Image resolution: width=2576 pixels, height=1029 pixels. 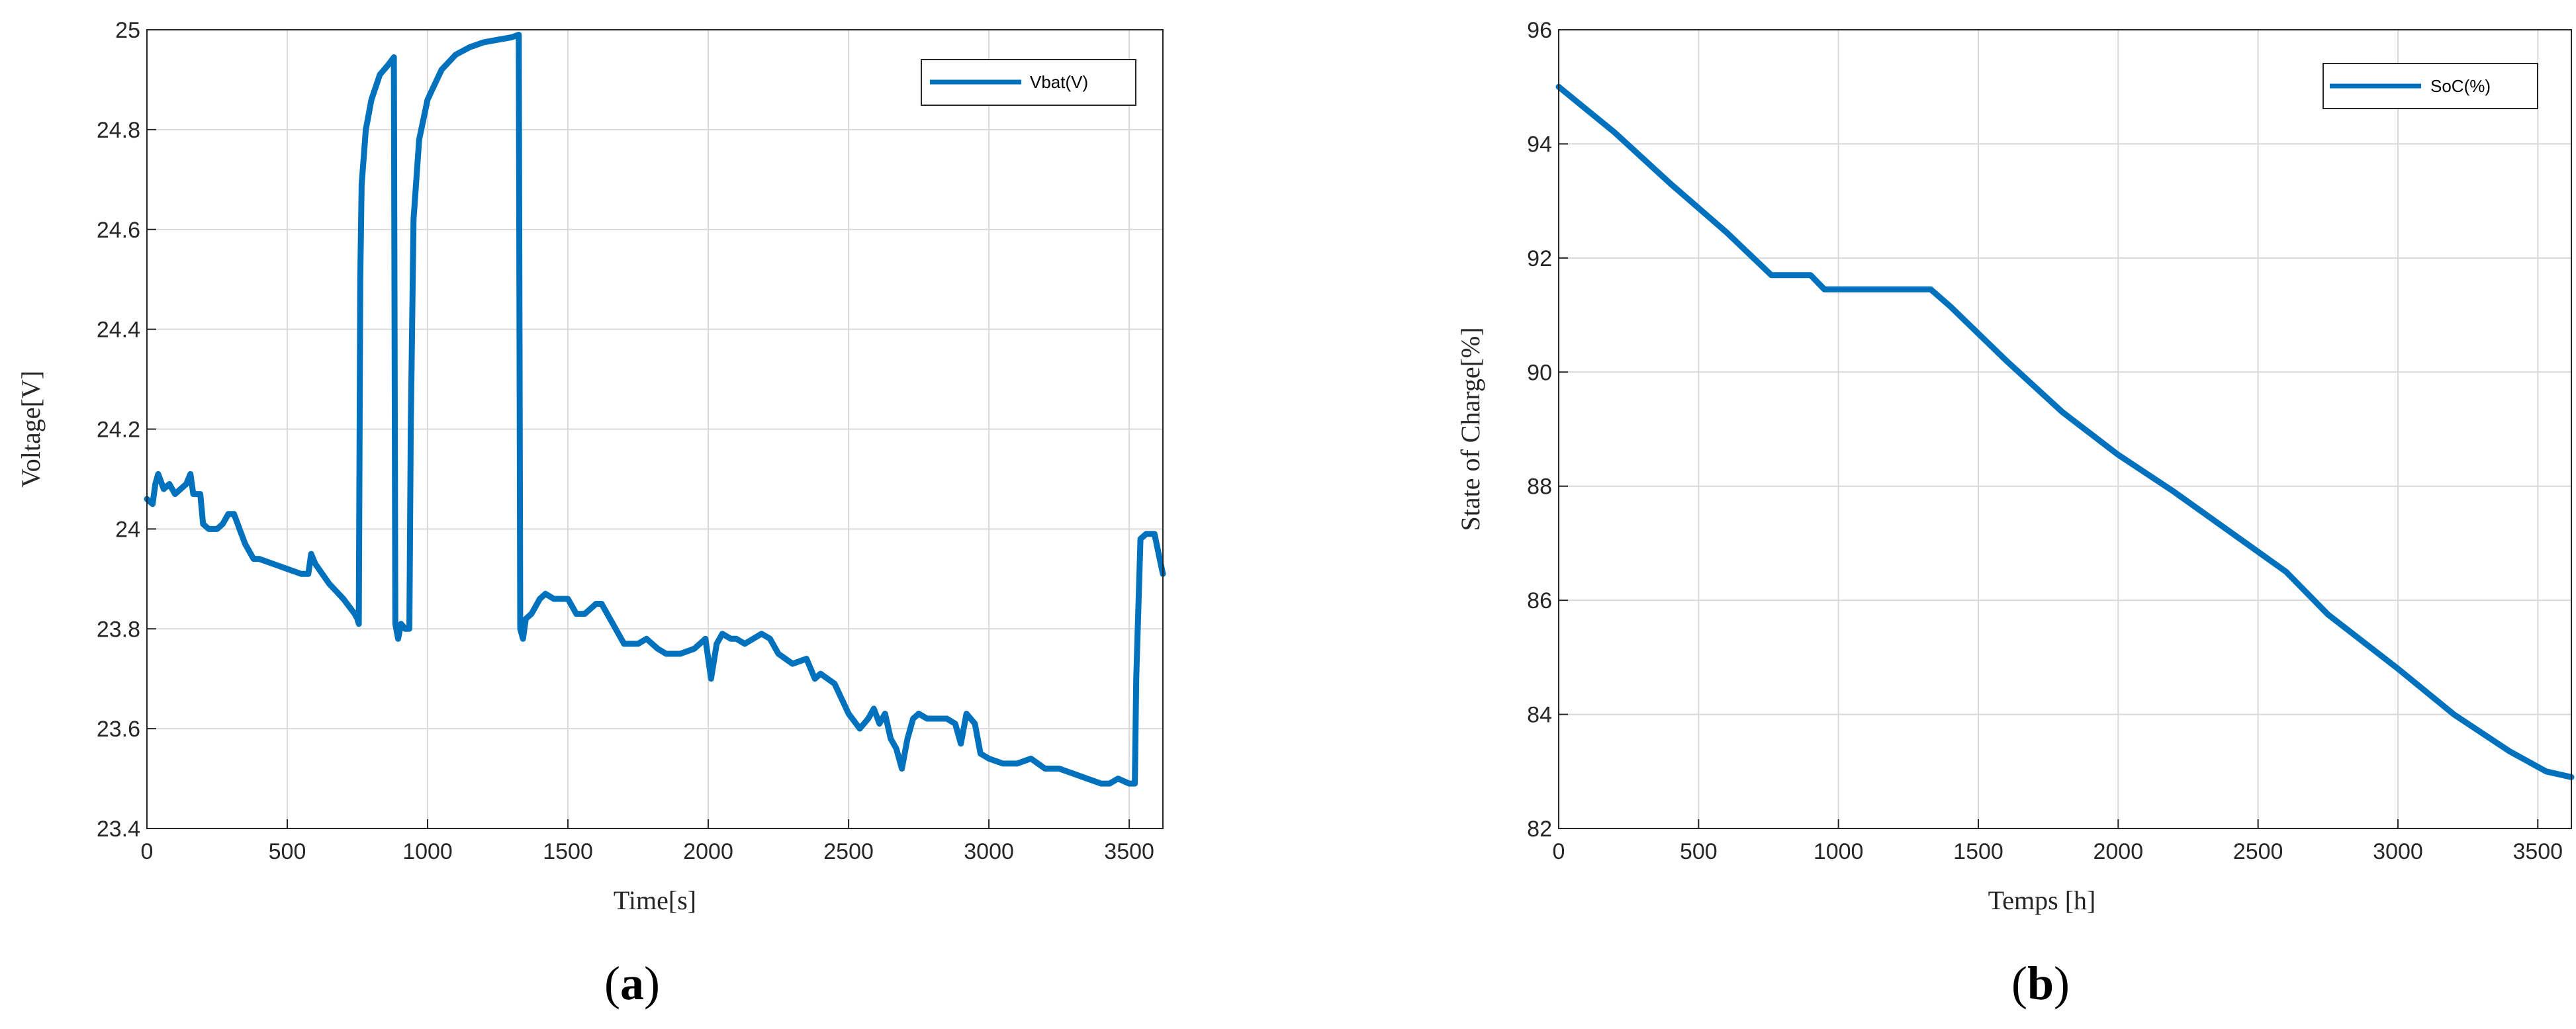 I want to click on x-axis-label-b: Temps [h], so click(x=2042, y=900).